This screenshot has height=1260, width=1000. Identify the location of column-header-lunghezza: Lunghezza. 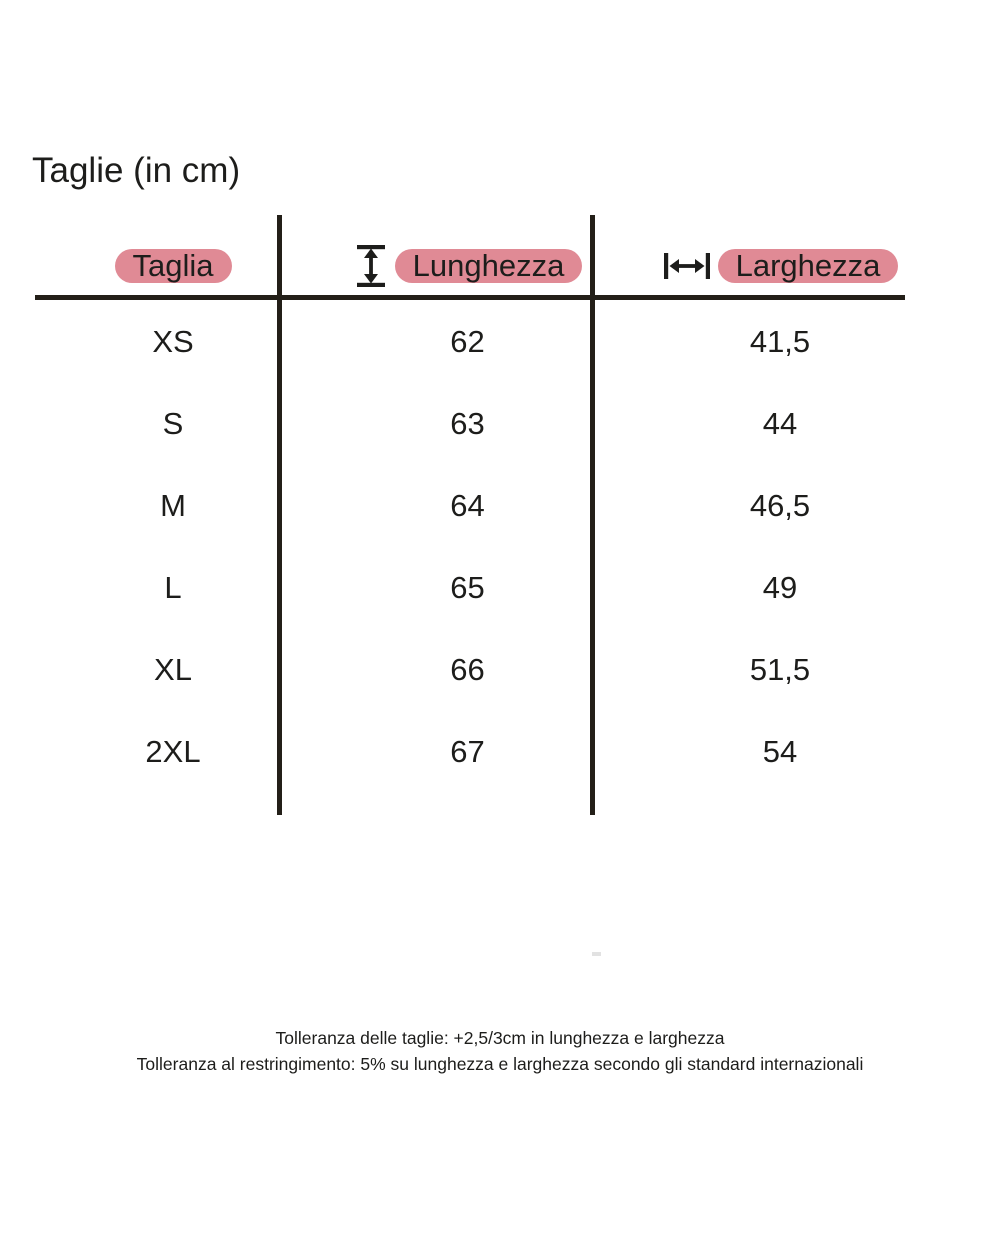
(467, 266).